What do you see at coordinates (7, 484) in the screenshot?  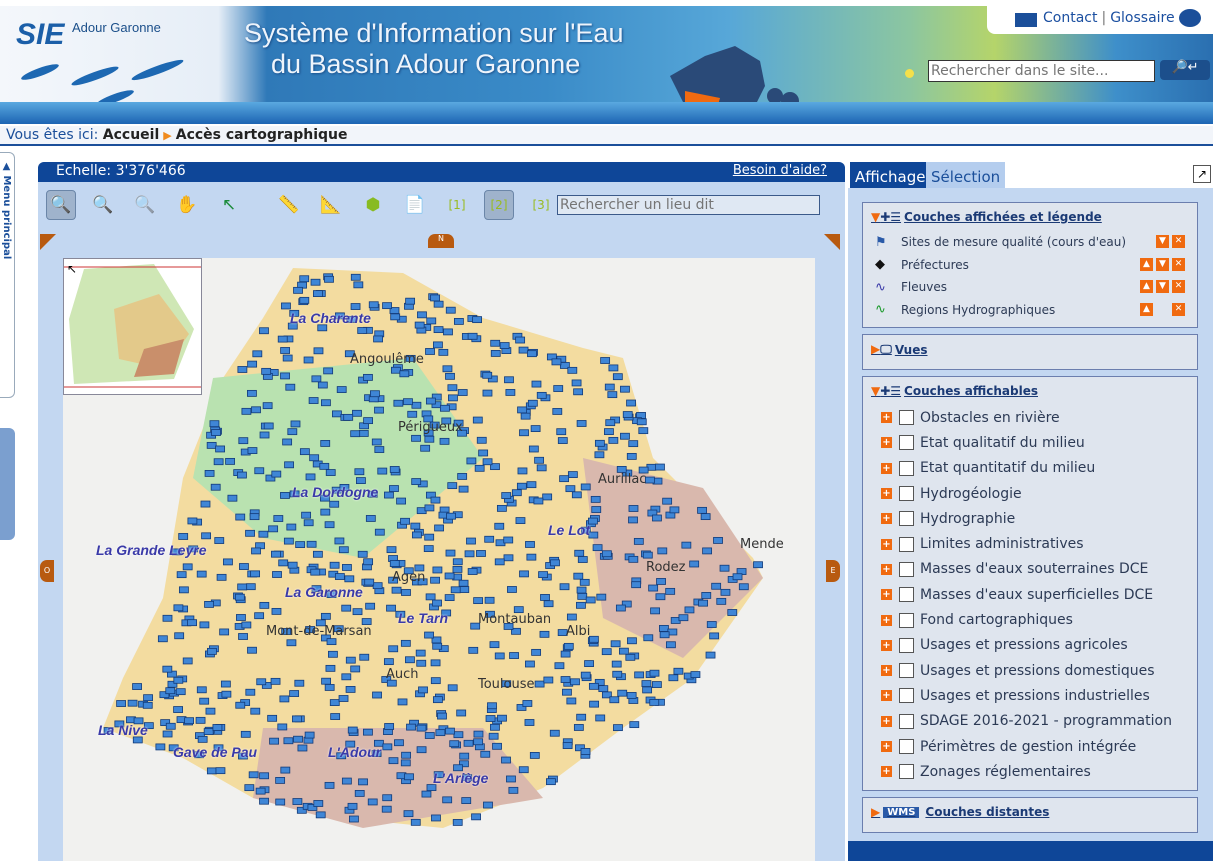 I see `side-scroll-tab` at bounding box center [7, 484].